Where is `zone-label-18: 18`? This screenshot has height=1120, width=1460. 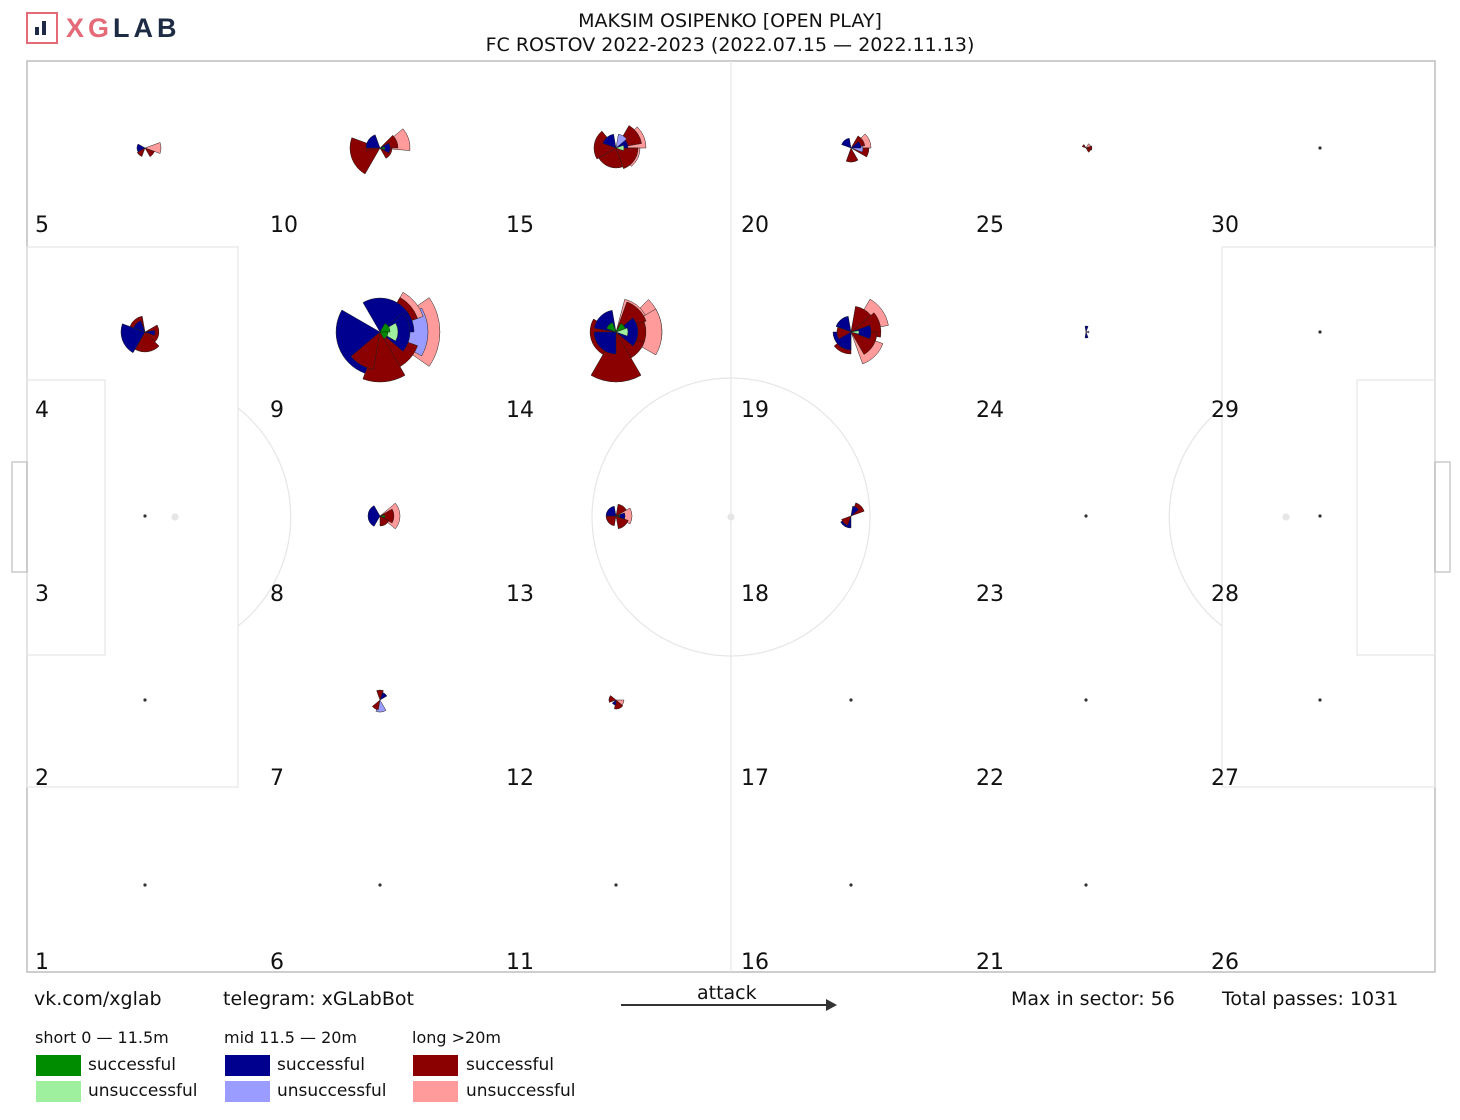 zone-label-18: 18 is located at coordinates (755, 594).